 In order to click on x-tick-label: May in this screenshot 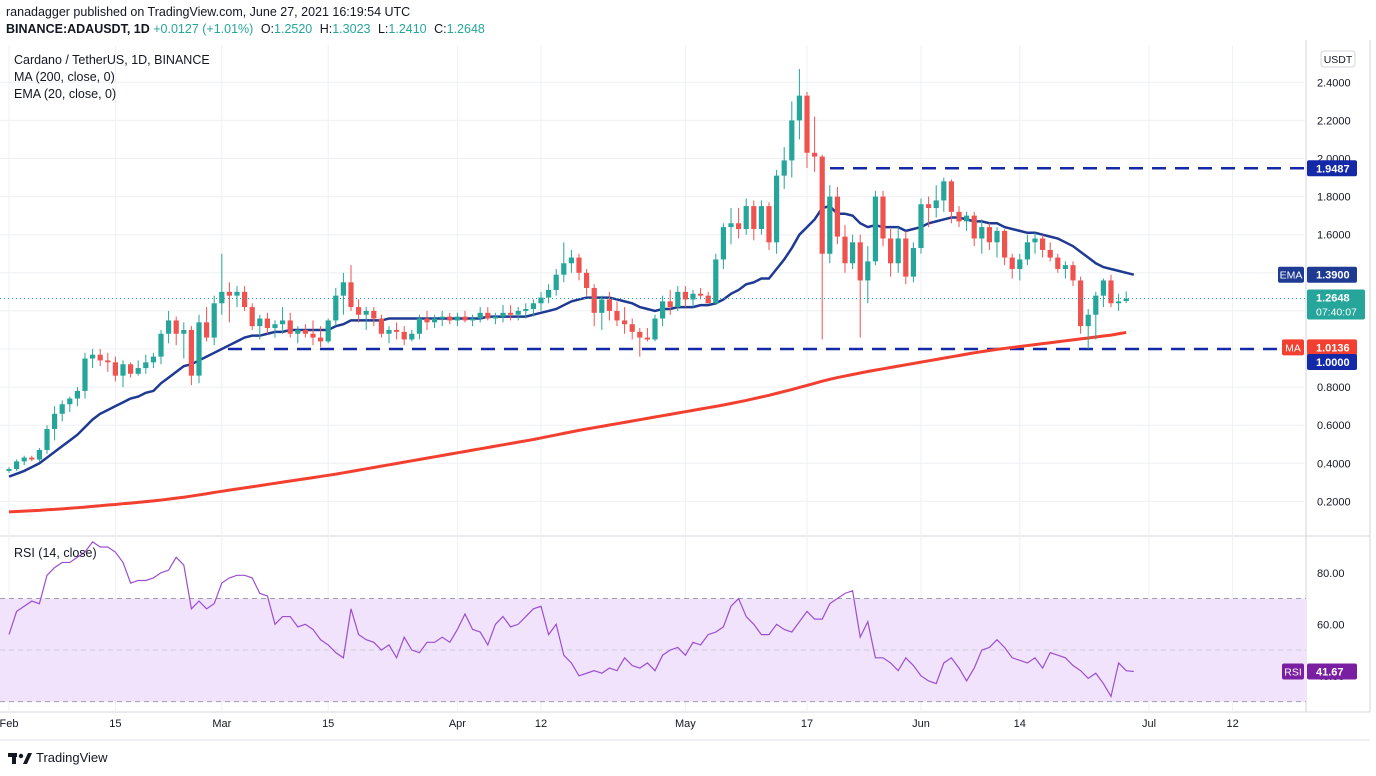, I will do `click(685, 724)`.